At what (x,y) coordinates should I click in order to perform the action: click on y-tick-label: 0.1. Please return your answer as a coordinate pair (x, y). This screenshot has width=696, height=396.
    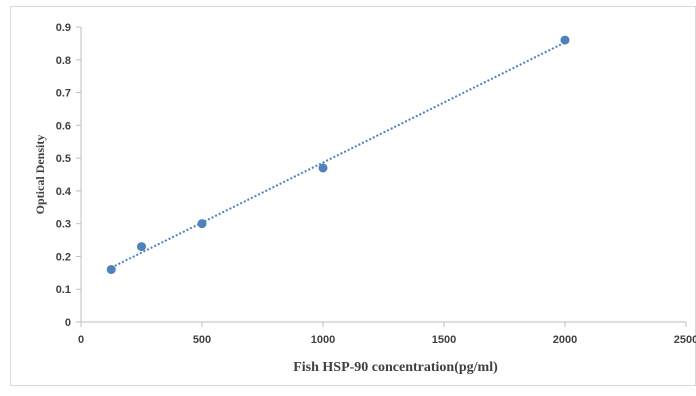
    Looking at the image, I should click on (63, 290).